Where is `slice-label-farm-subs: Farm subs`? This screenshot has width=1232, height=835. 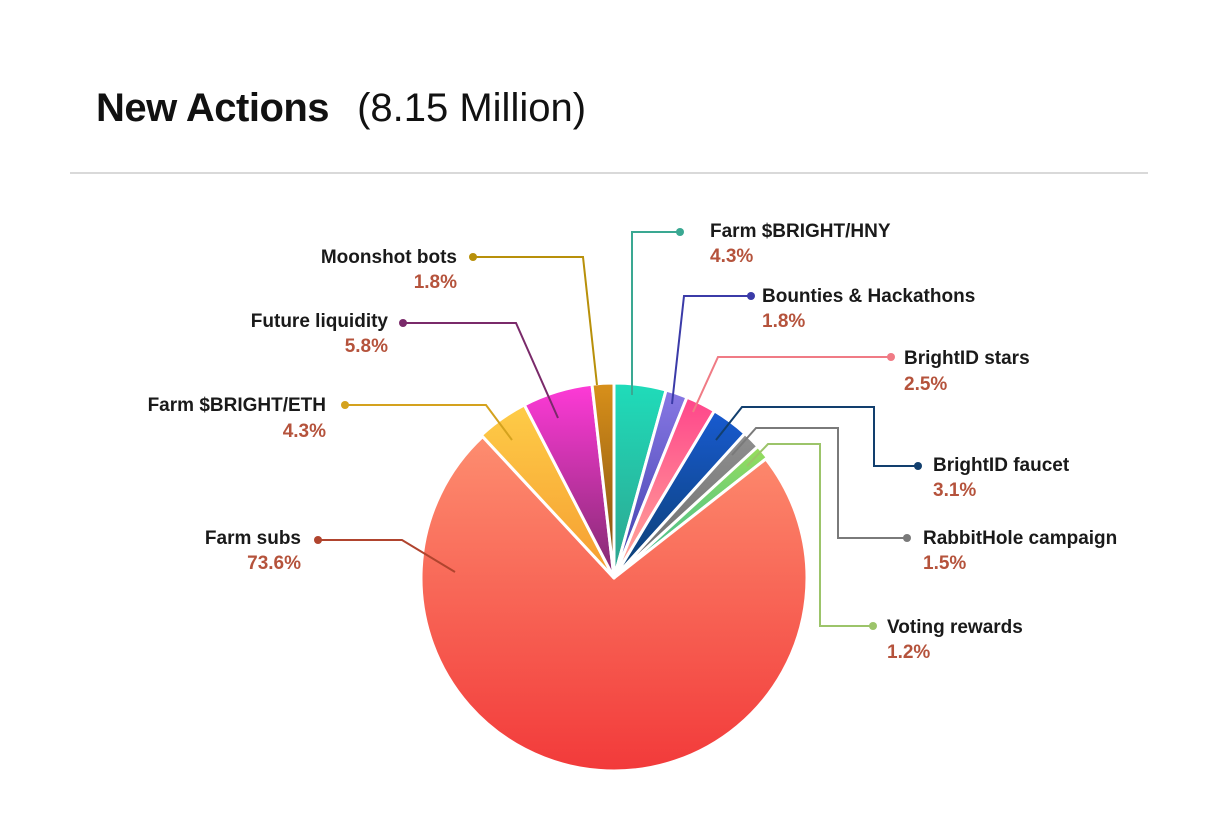 slice-label-farm-subs: Farm subs is located at coordinates (253, 538).